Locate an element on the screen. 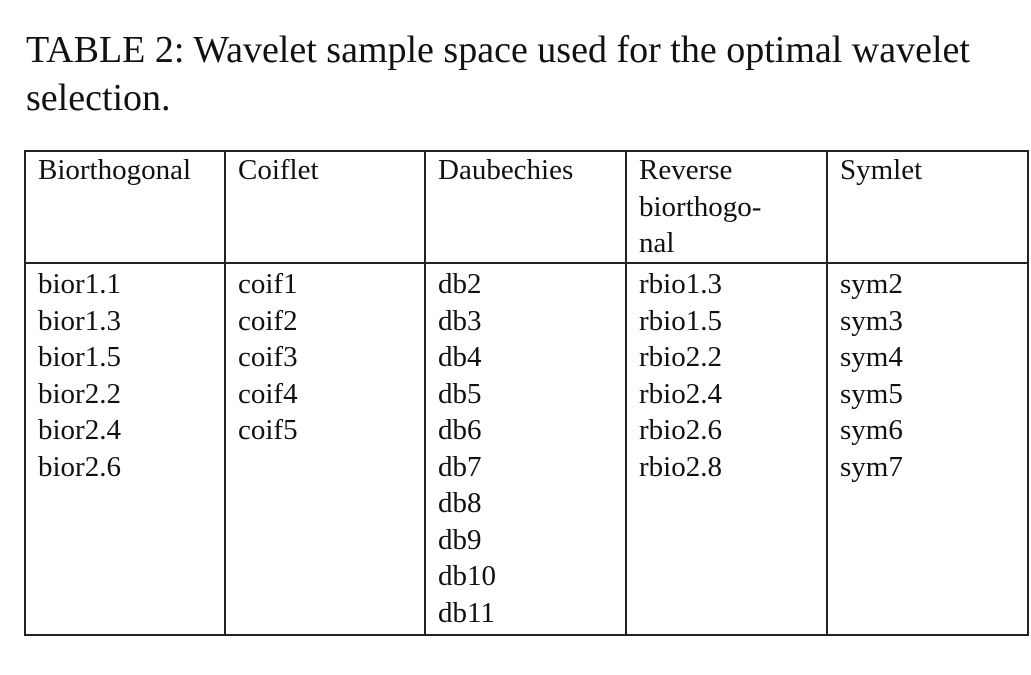 The image size is (1031, 675). column-header: Reverse biorthogo-nal is located at coordinates (726, 207).